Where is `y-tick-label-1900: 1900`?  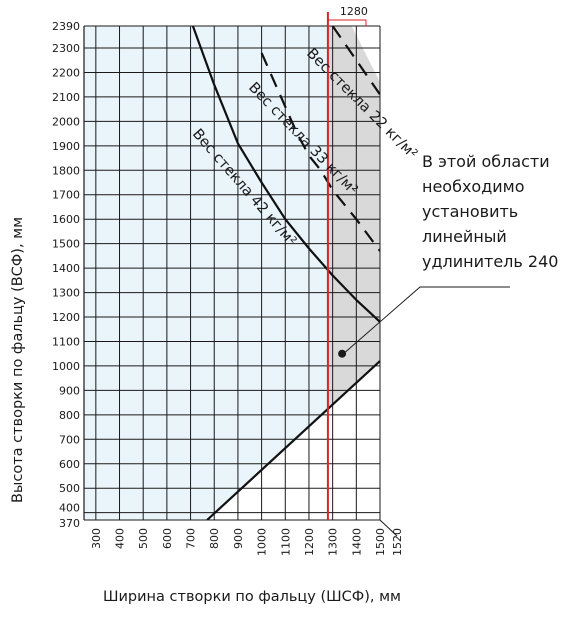 y-tick-label-1900: 1900 is located at coordinates (66, 146).